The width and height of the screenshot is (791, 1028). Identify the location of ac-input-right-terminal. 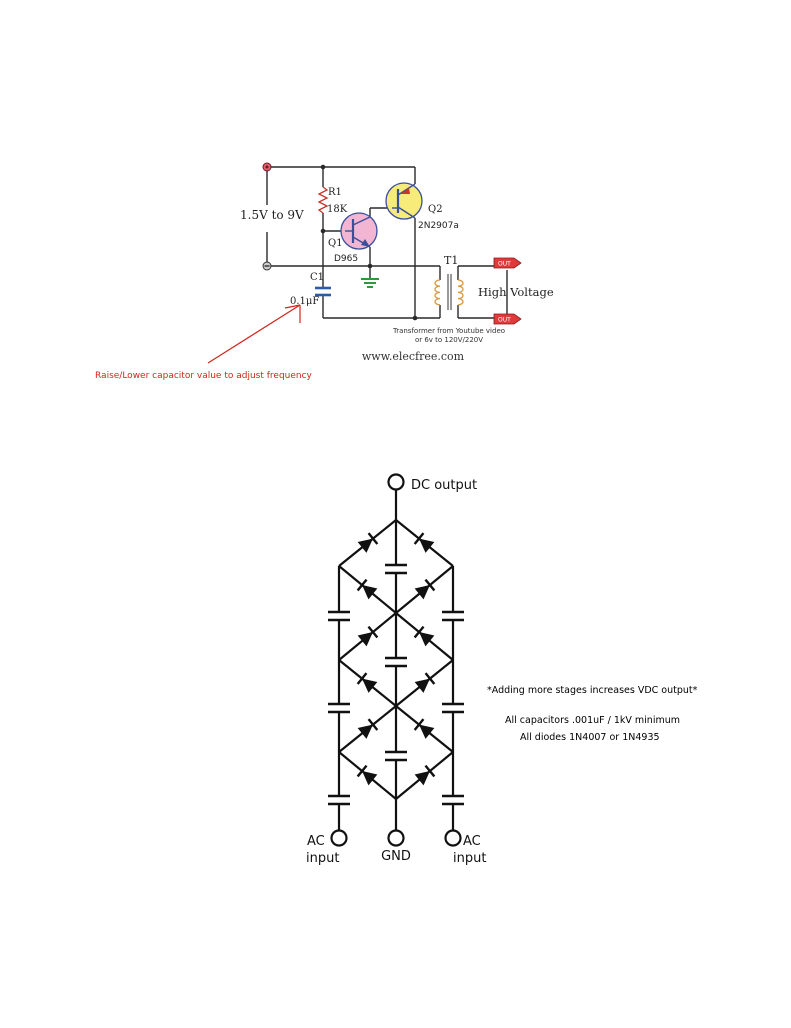
(453, 838).